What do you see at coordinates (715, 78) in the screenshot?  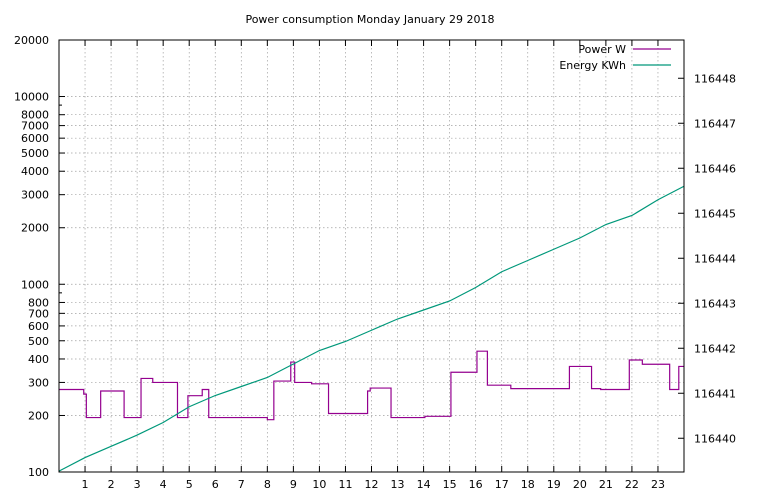 I see `y2-tick-label: 116448` at bounding box center [715, 78].